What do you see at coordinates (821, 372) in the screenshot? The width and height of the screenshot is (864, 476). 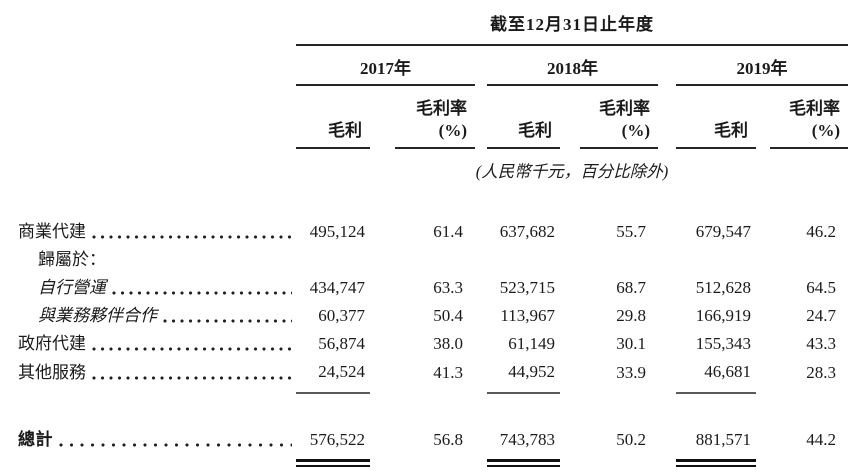 I see `value-cell: 28.3` at bounding box center [821, 372].